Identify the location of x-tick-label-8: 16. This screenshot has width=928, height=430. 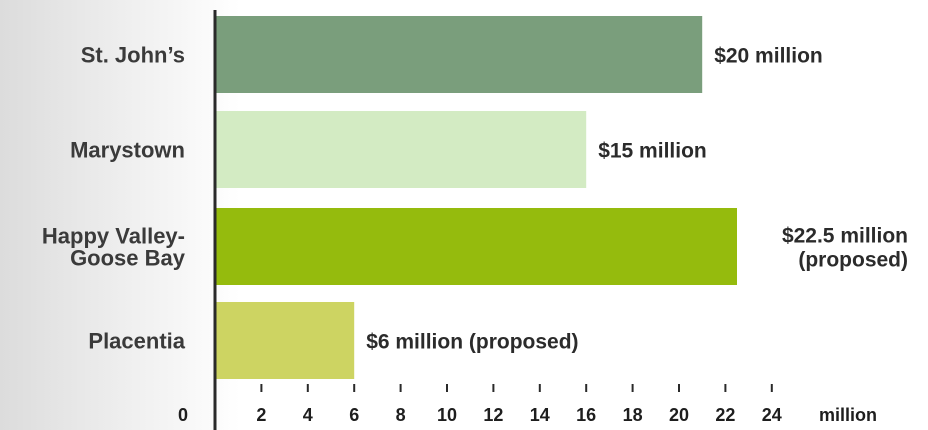
(586, 415).